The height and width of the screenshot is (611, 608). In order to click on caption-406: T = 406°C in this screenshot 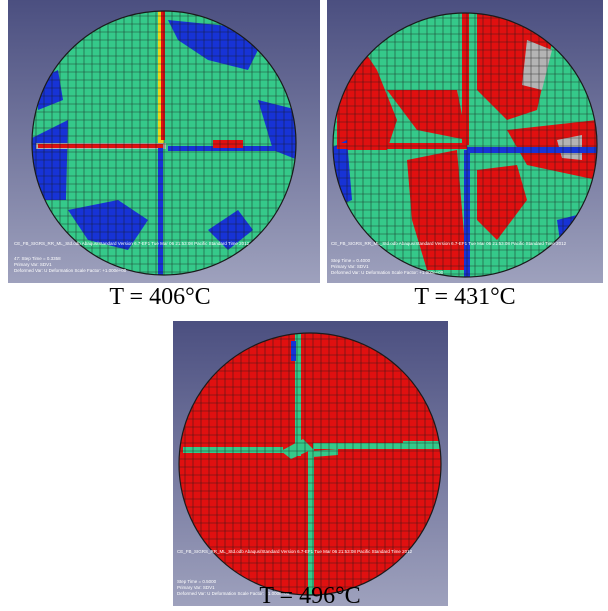, I will do `click(160, 297)`.